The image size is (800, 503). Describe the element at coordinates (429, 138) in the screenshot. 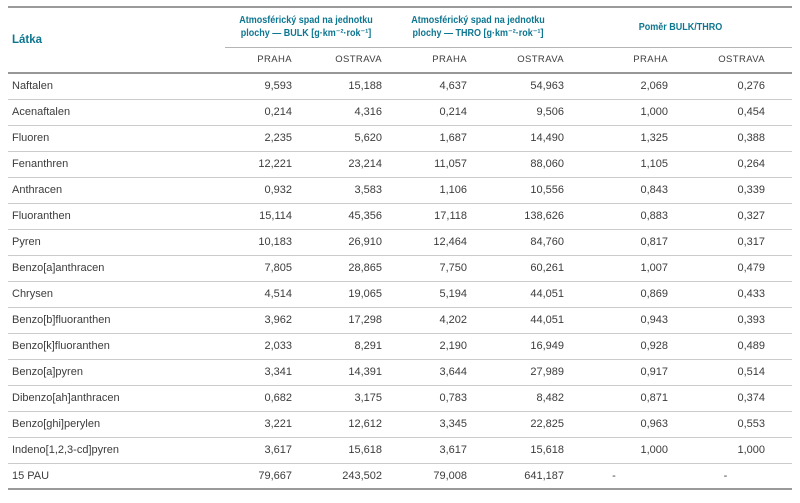

I see `value-cell: 1,687` at that location.